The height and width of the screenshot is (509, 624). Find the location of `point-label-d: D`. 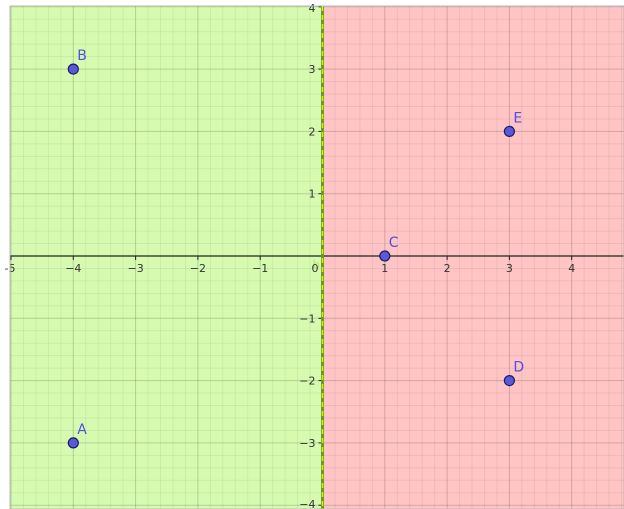

point-label-d: D is located at coordinates (518, 368).